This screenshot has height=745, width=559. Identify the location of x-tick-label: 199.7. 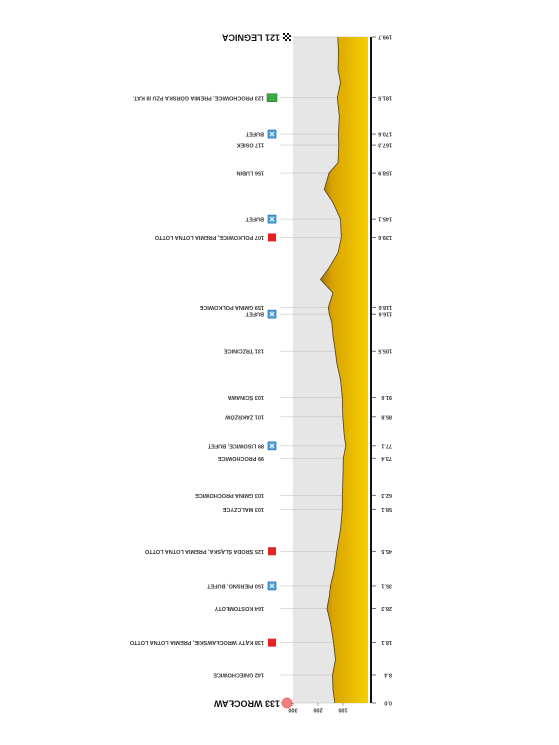
(385, 37).